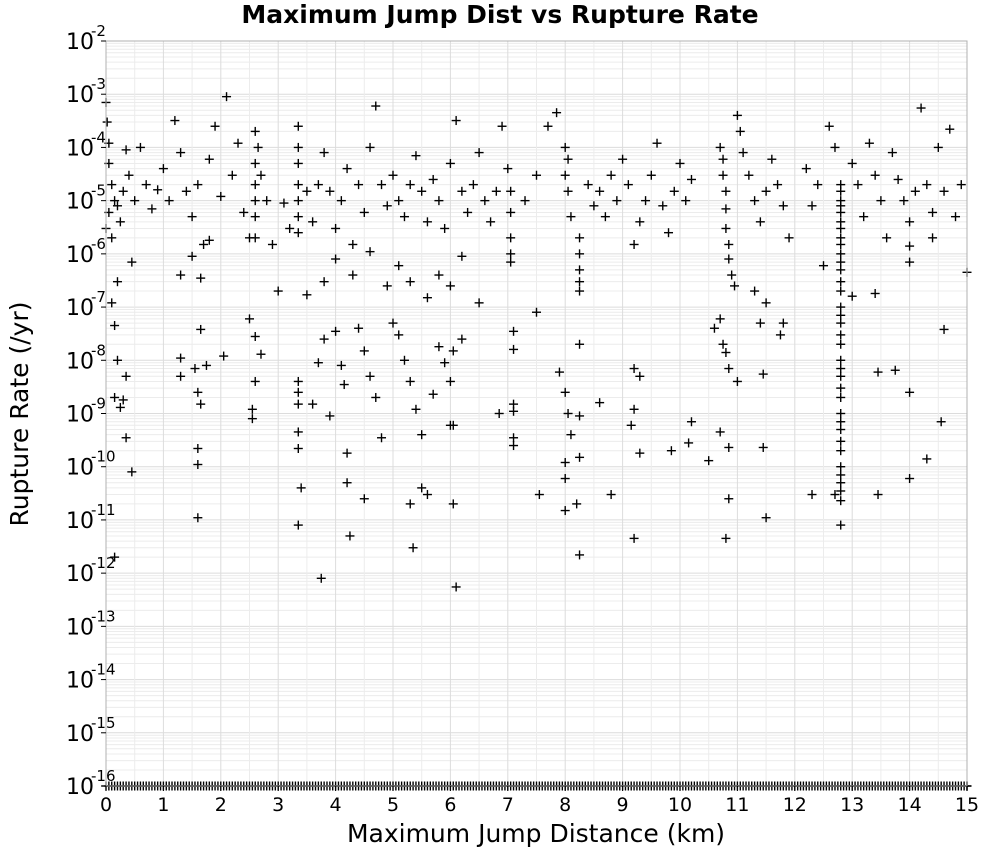  I want to click on y-tick-exponent: -8, so click(98, 350).